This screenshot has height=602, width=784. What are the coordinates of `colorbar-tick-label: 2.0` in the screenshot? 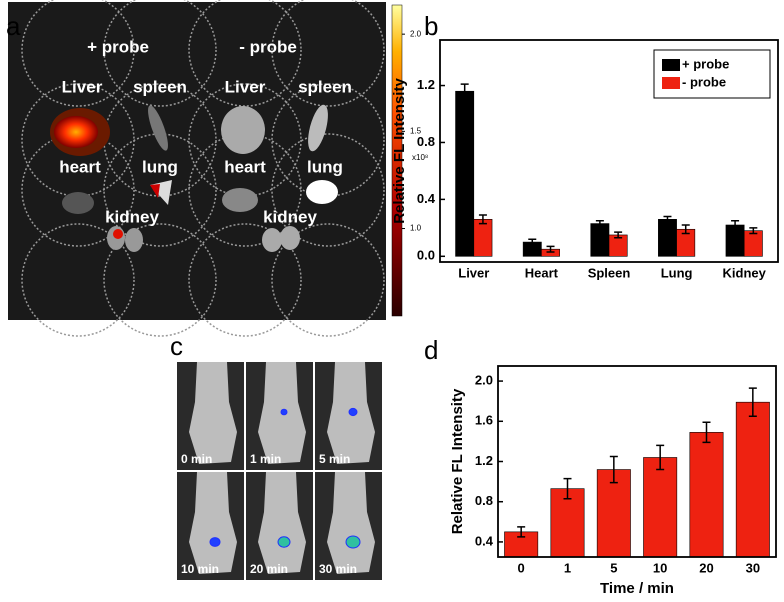 It's located at (416, 33).